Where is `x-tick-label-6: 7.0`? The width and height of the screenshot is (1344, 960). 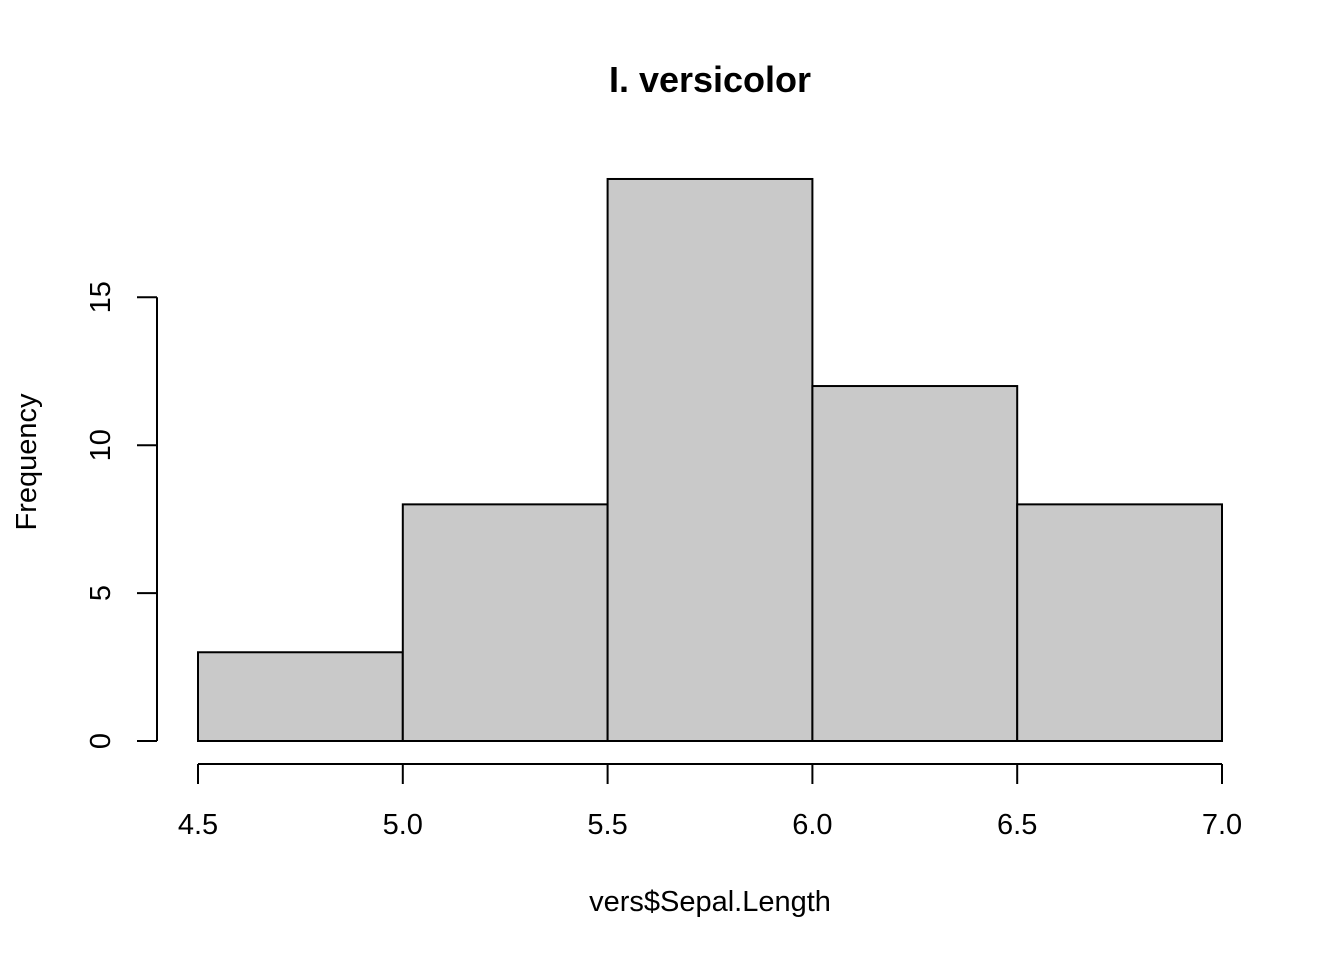 x-tick-label-6: 7.0 is located at coordinates (1222, 825).